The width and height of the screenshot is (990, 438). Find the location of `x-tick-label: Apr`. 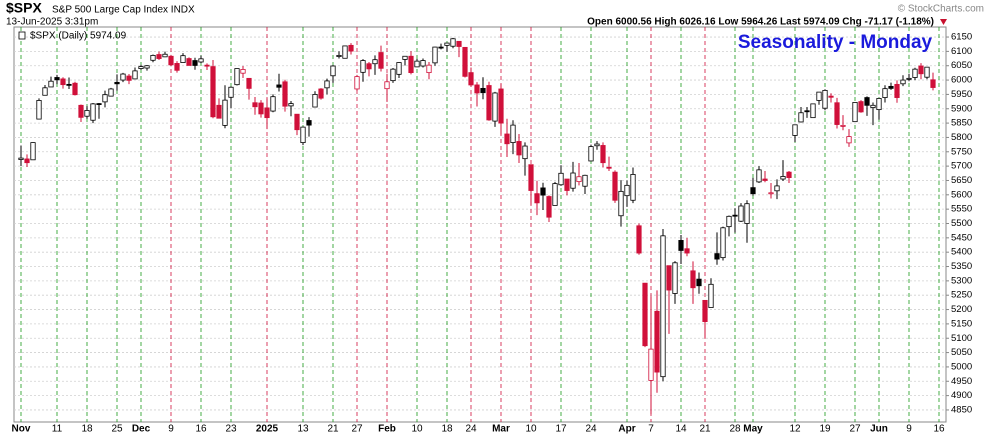

x-tick-label: Apr is located at coordinates (626, 429).